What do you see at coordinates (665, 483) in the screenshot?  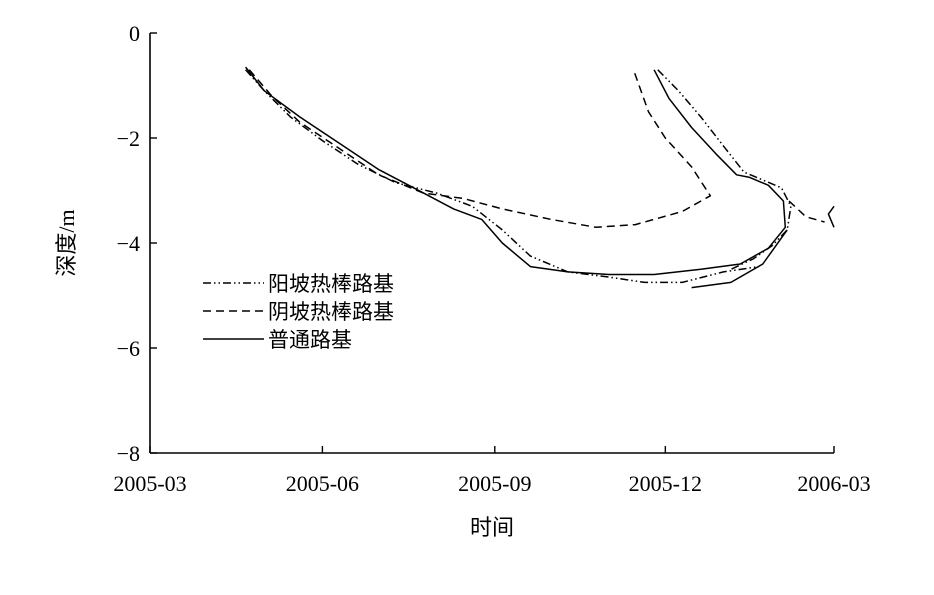 I see `x-tick-label: 2005-12` at bounding box center [665, 483].